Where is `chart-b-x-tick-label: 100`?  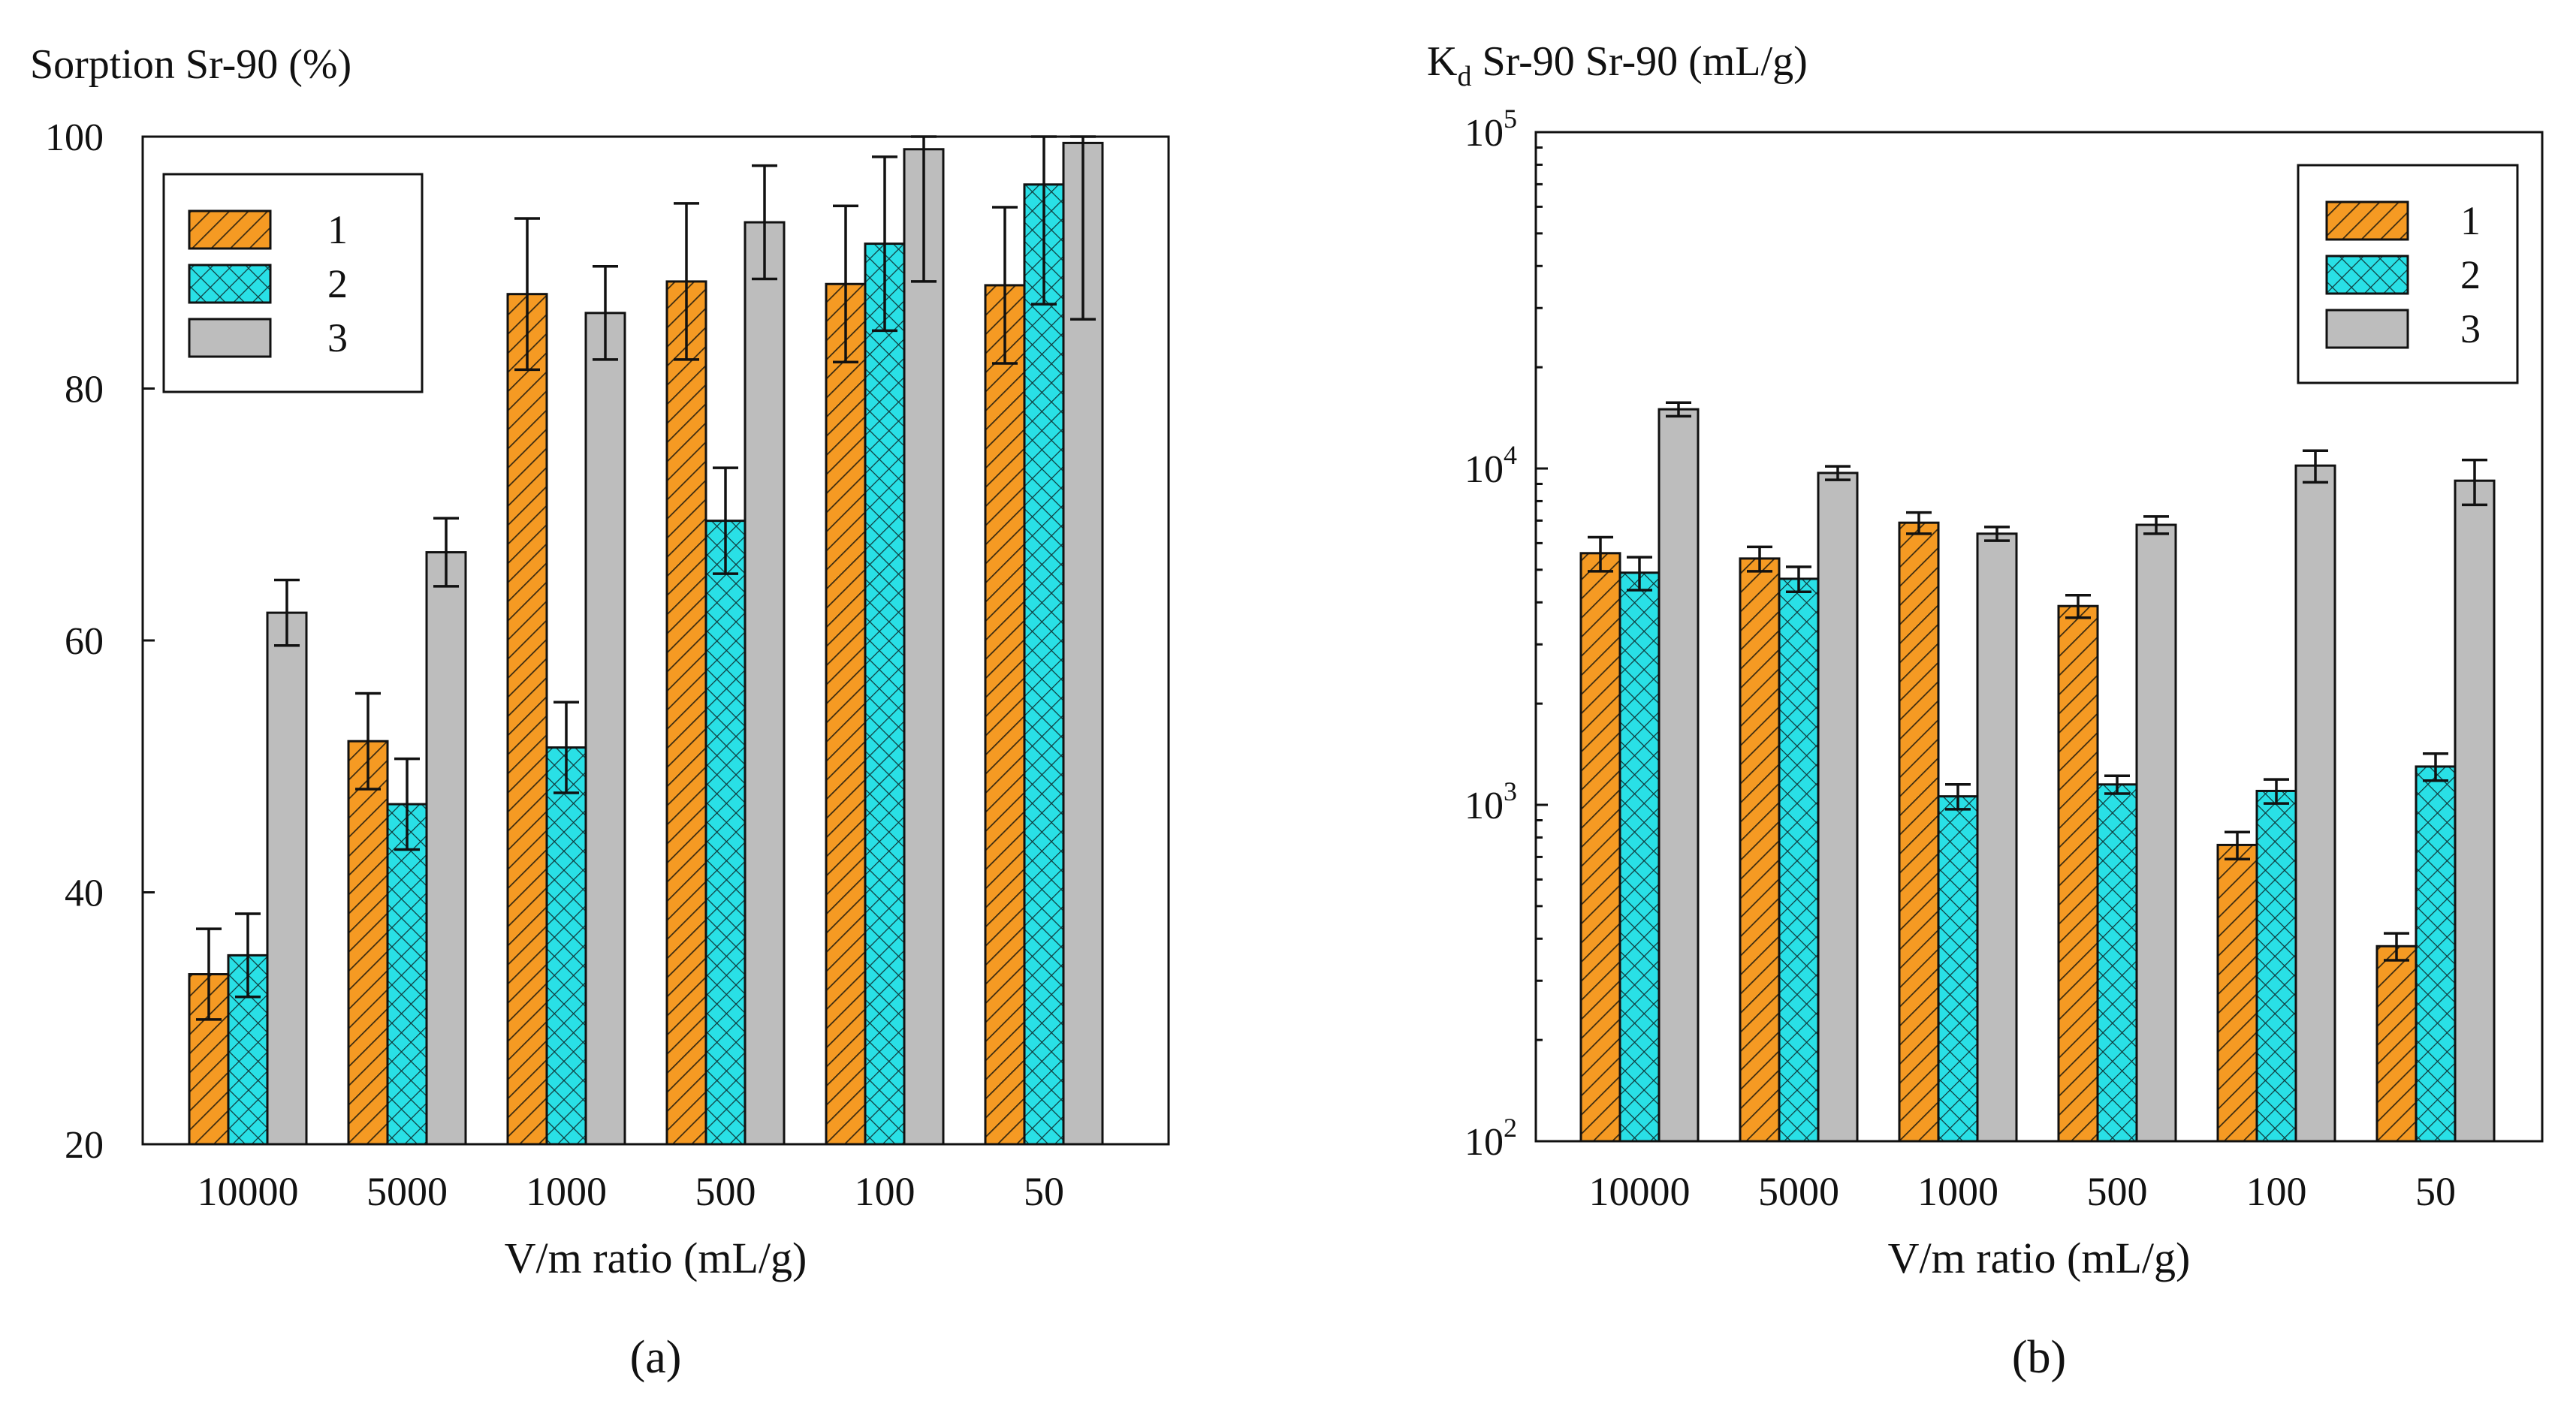
chart-b-x-tick-label: 100 is located at coordinates (2276, 1191).